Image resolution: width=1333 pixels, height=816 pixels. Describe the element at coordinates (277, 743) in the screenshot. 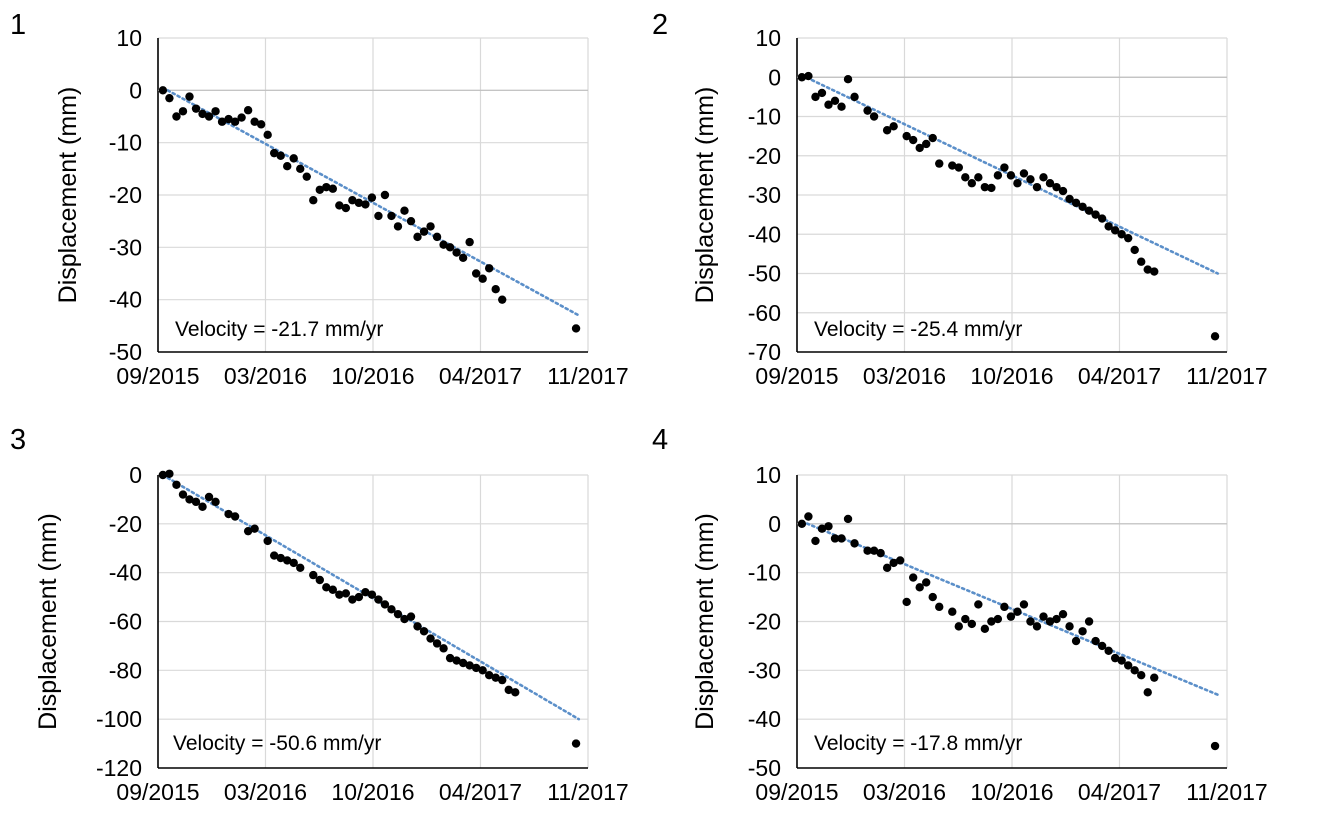

I see `velocity-annotation: Velocity = -50.6 mm/yr` at that location.